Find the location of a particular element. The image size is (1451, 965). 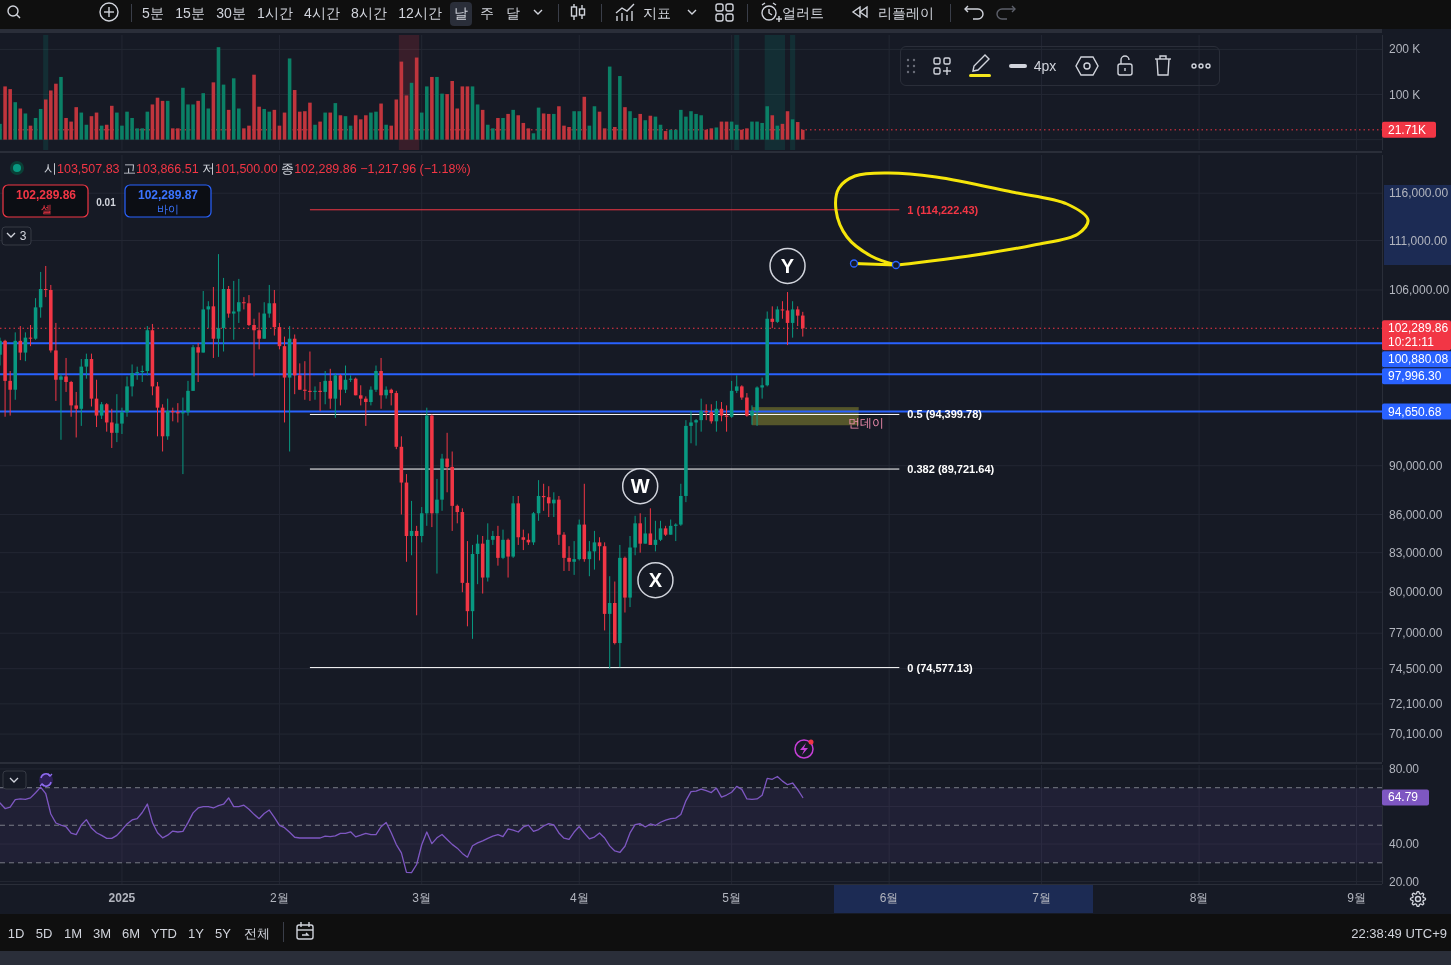

text: 5분 is located at coordinates (153, 13).